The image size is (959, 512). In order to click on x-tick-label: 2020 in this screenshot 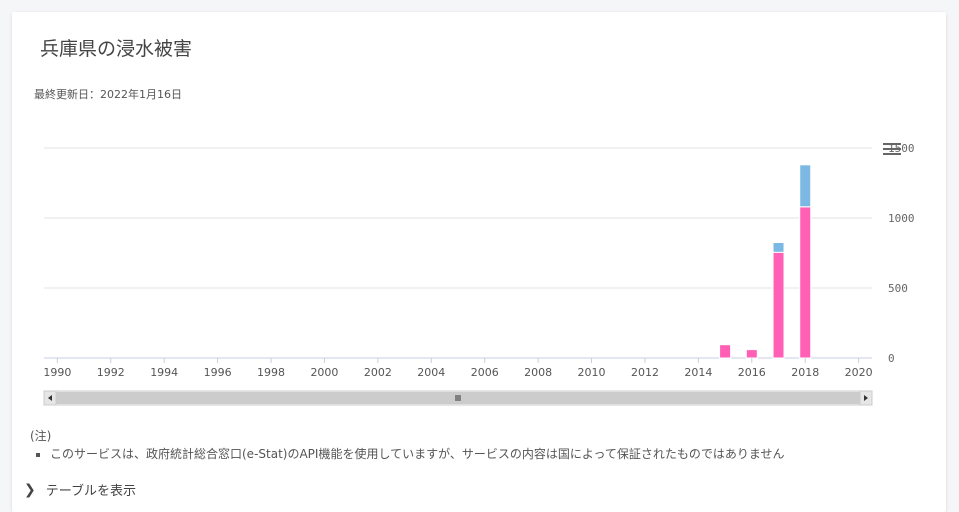, I will do `click(859, 372)`.